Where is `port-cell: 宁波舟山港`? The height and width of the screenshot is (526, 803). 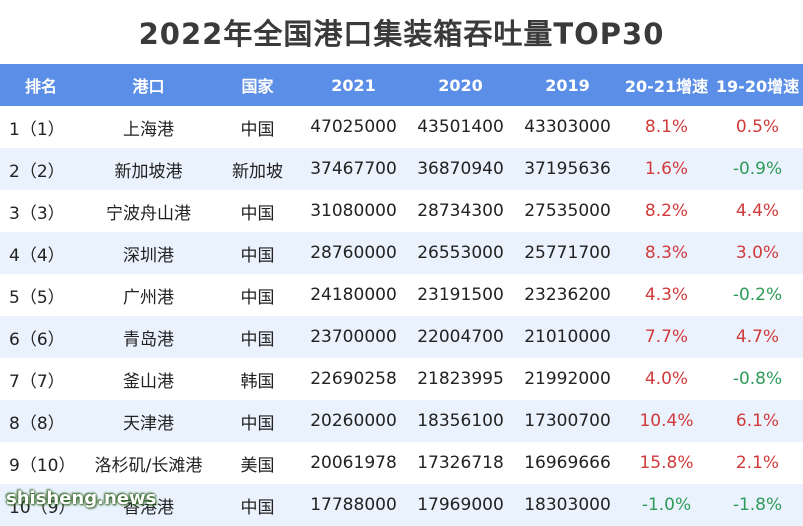
port-cell: 宁波舟山港 is located at coordinates (148, 211).